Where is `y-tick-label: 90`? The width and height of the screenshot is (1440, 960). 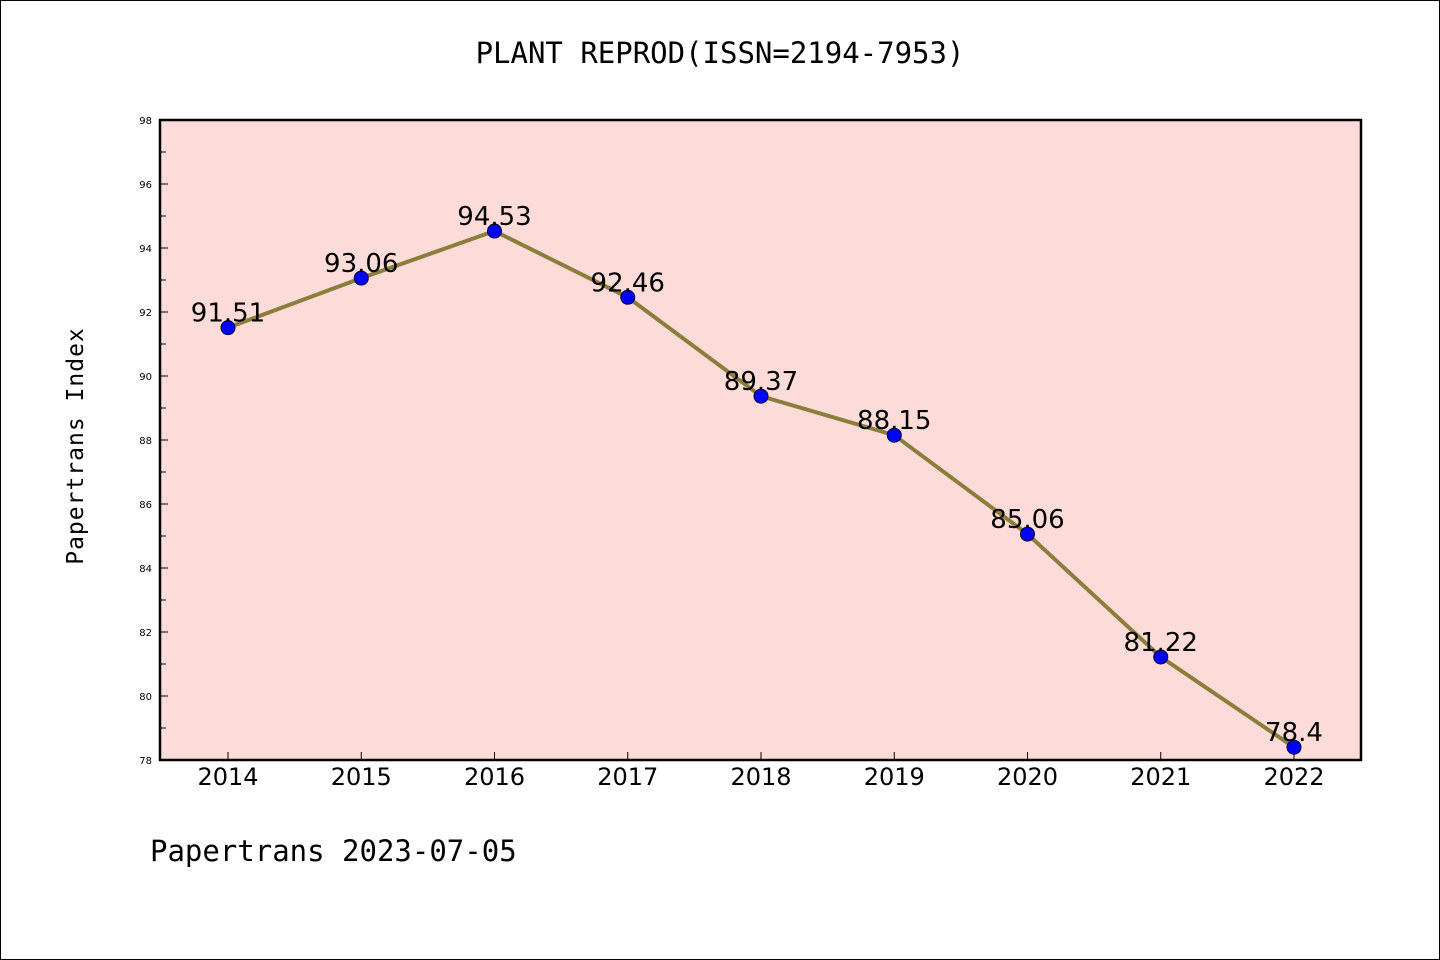
y-tick-label: 90 is located at coordinates (145, 377).